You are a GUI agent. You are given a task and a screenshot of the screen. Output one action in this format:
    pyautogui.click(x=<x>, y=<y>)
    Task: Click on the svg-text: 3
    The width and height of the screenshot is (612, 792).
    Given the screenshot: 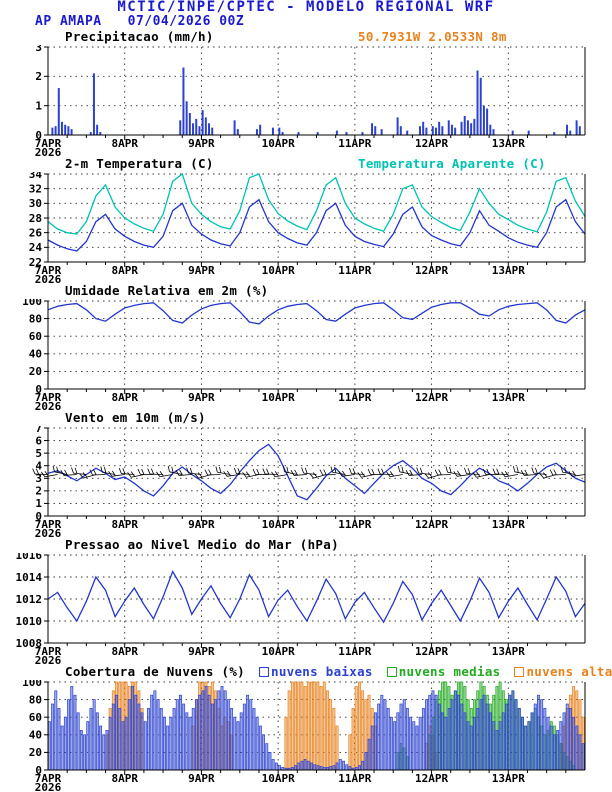 What is the action you would take?
    pyautogui.click(x=38, y=49)
    